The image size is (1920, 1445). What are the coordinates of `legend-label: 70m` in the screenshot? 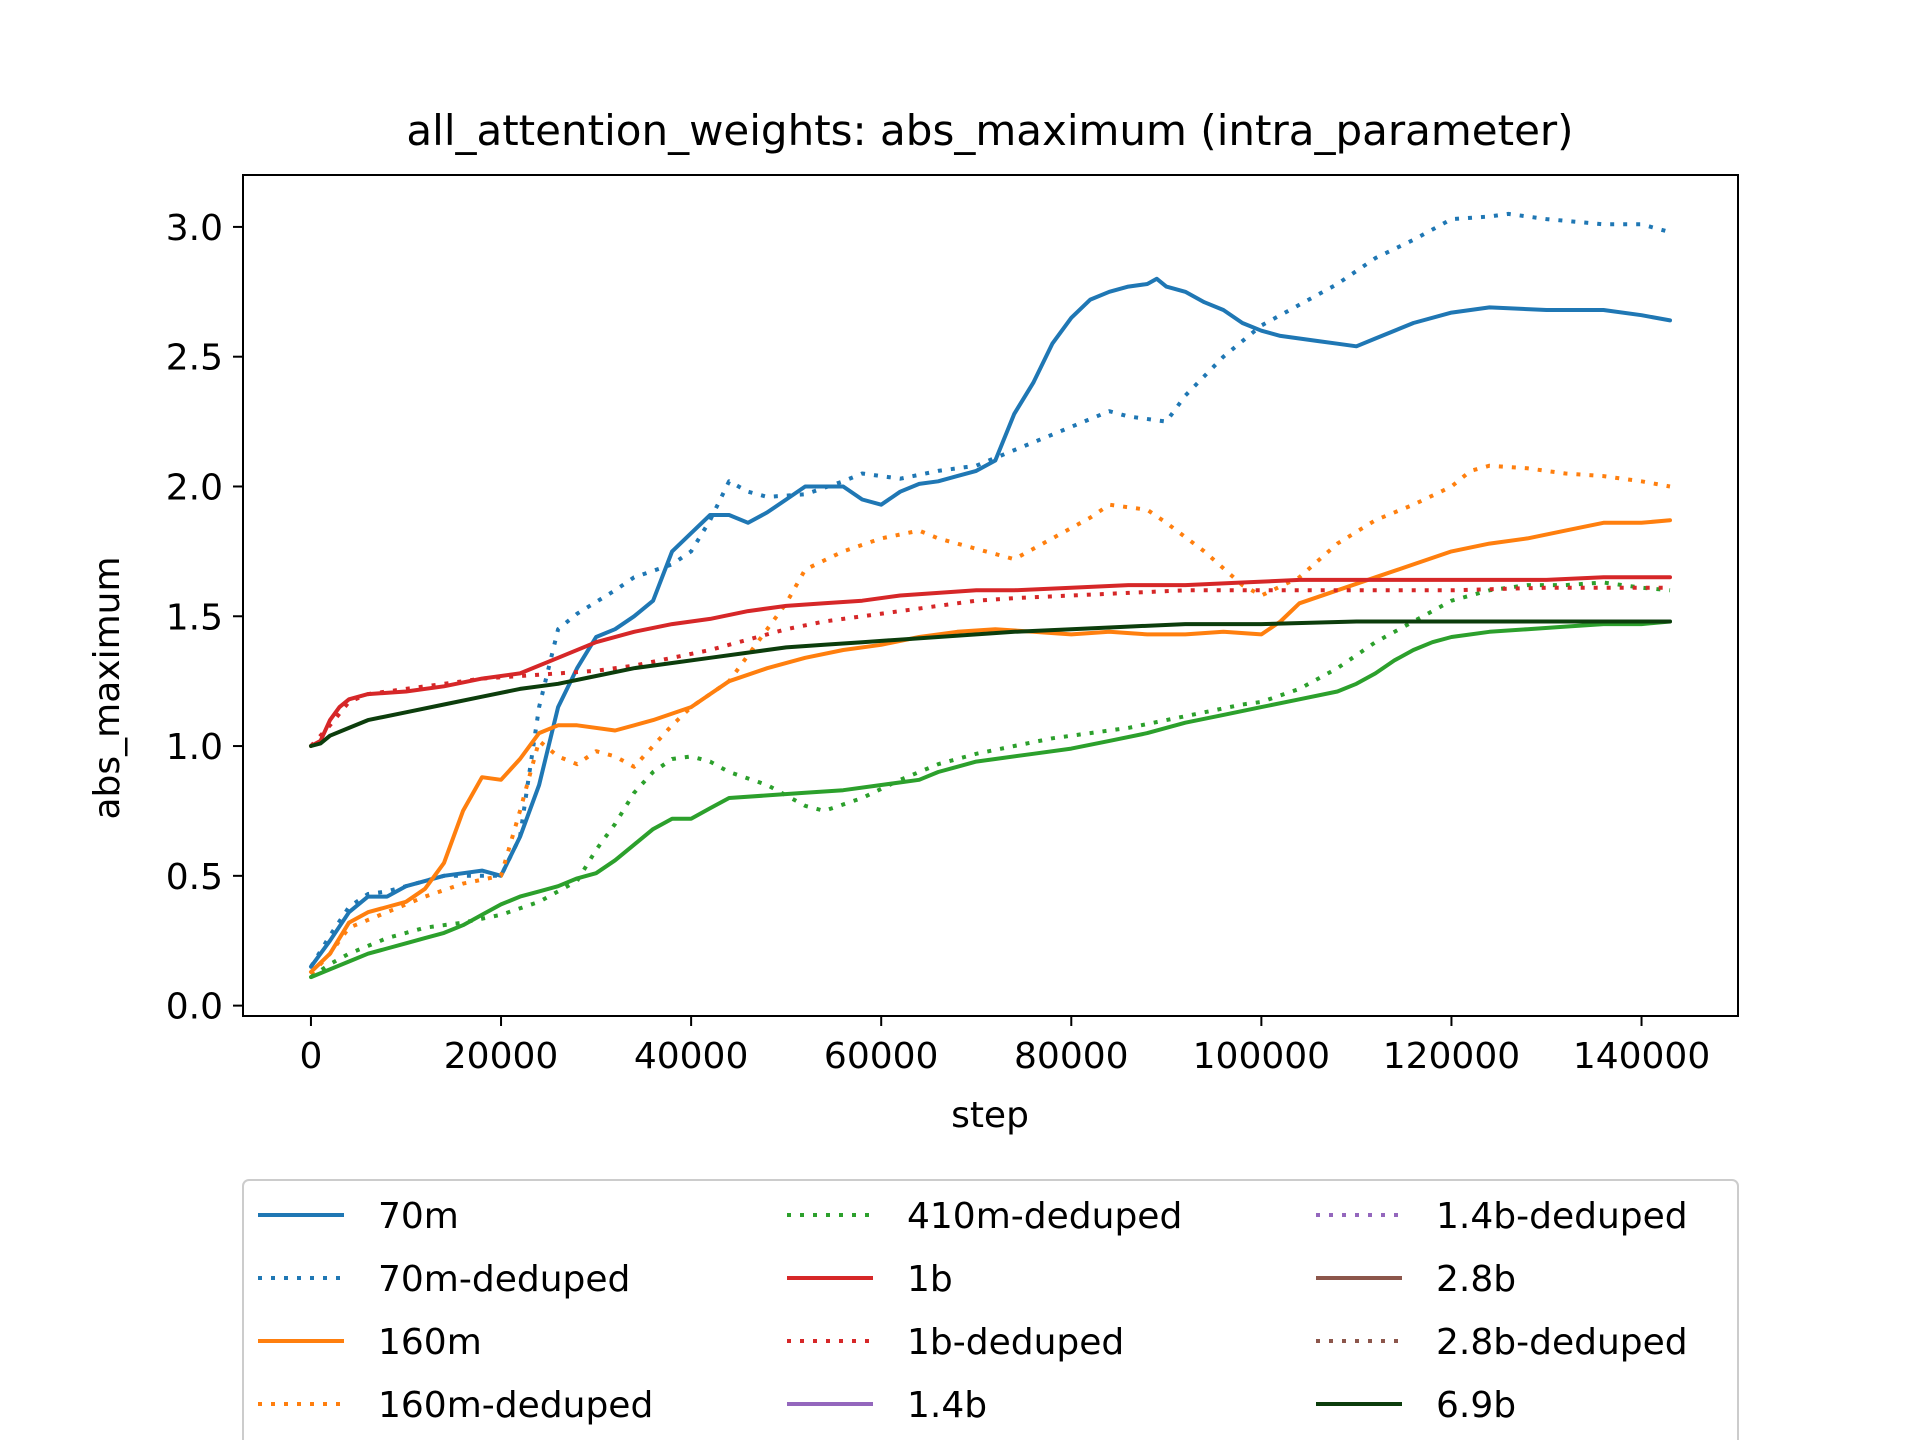 It's located at (418, 1216).